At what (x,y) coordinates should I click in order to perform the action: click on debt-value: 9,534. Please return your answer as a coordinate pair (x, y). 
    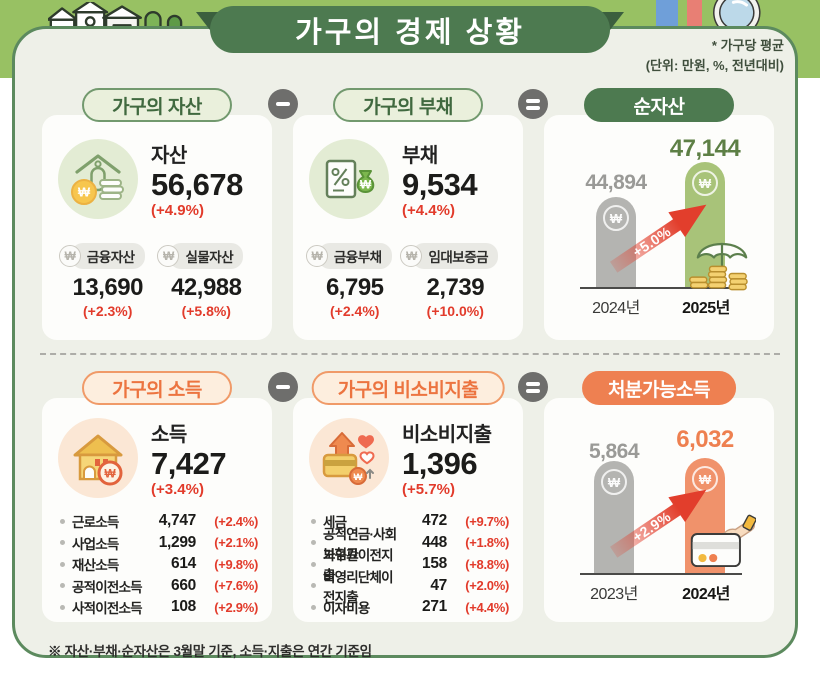
    Looking at the image, I should click on (440, 184).